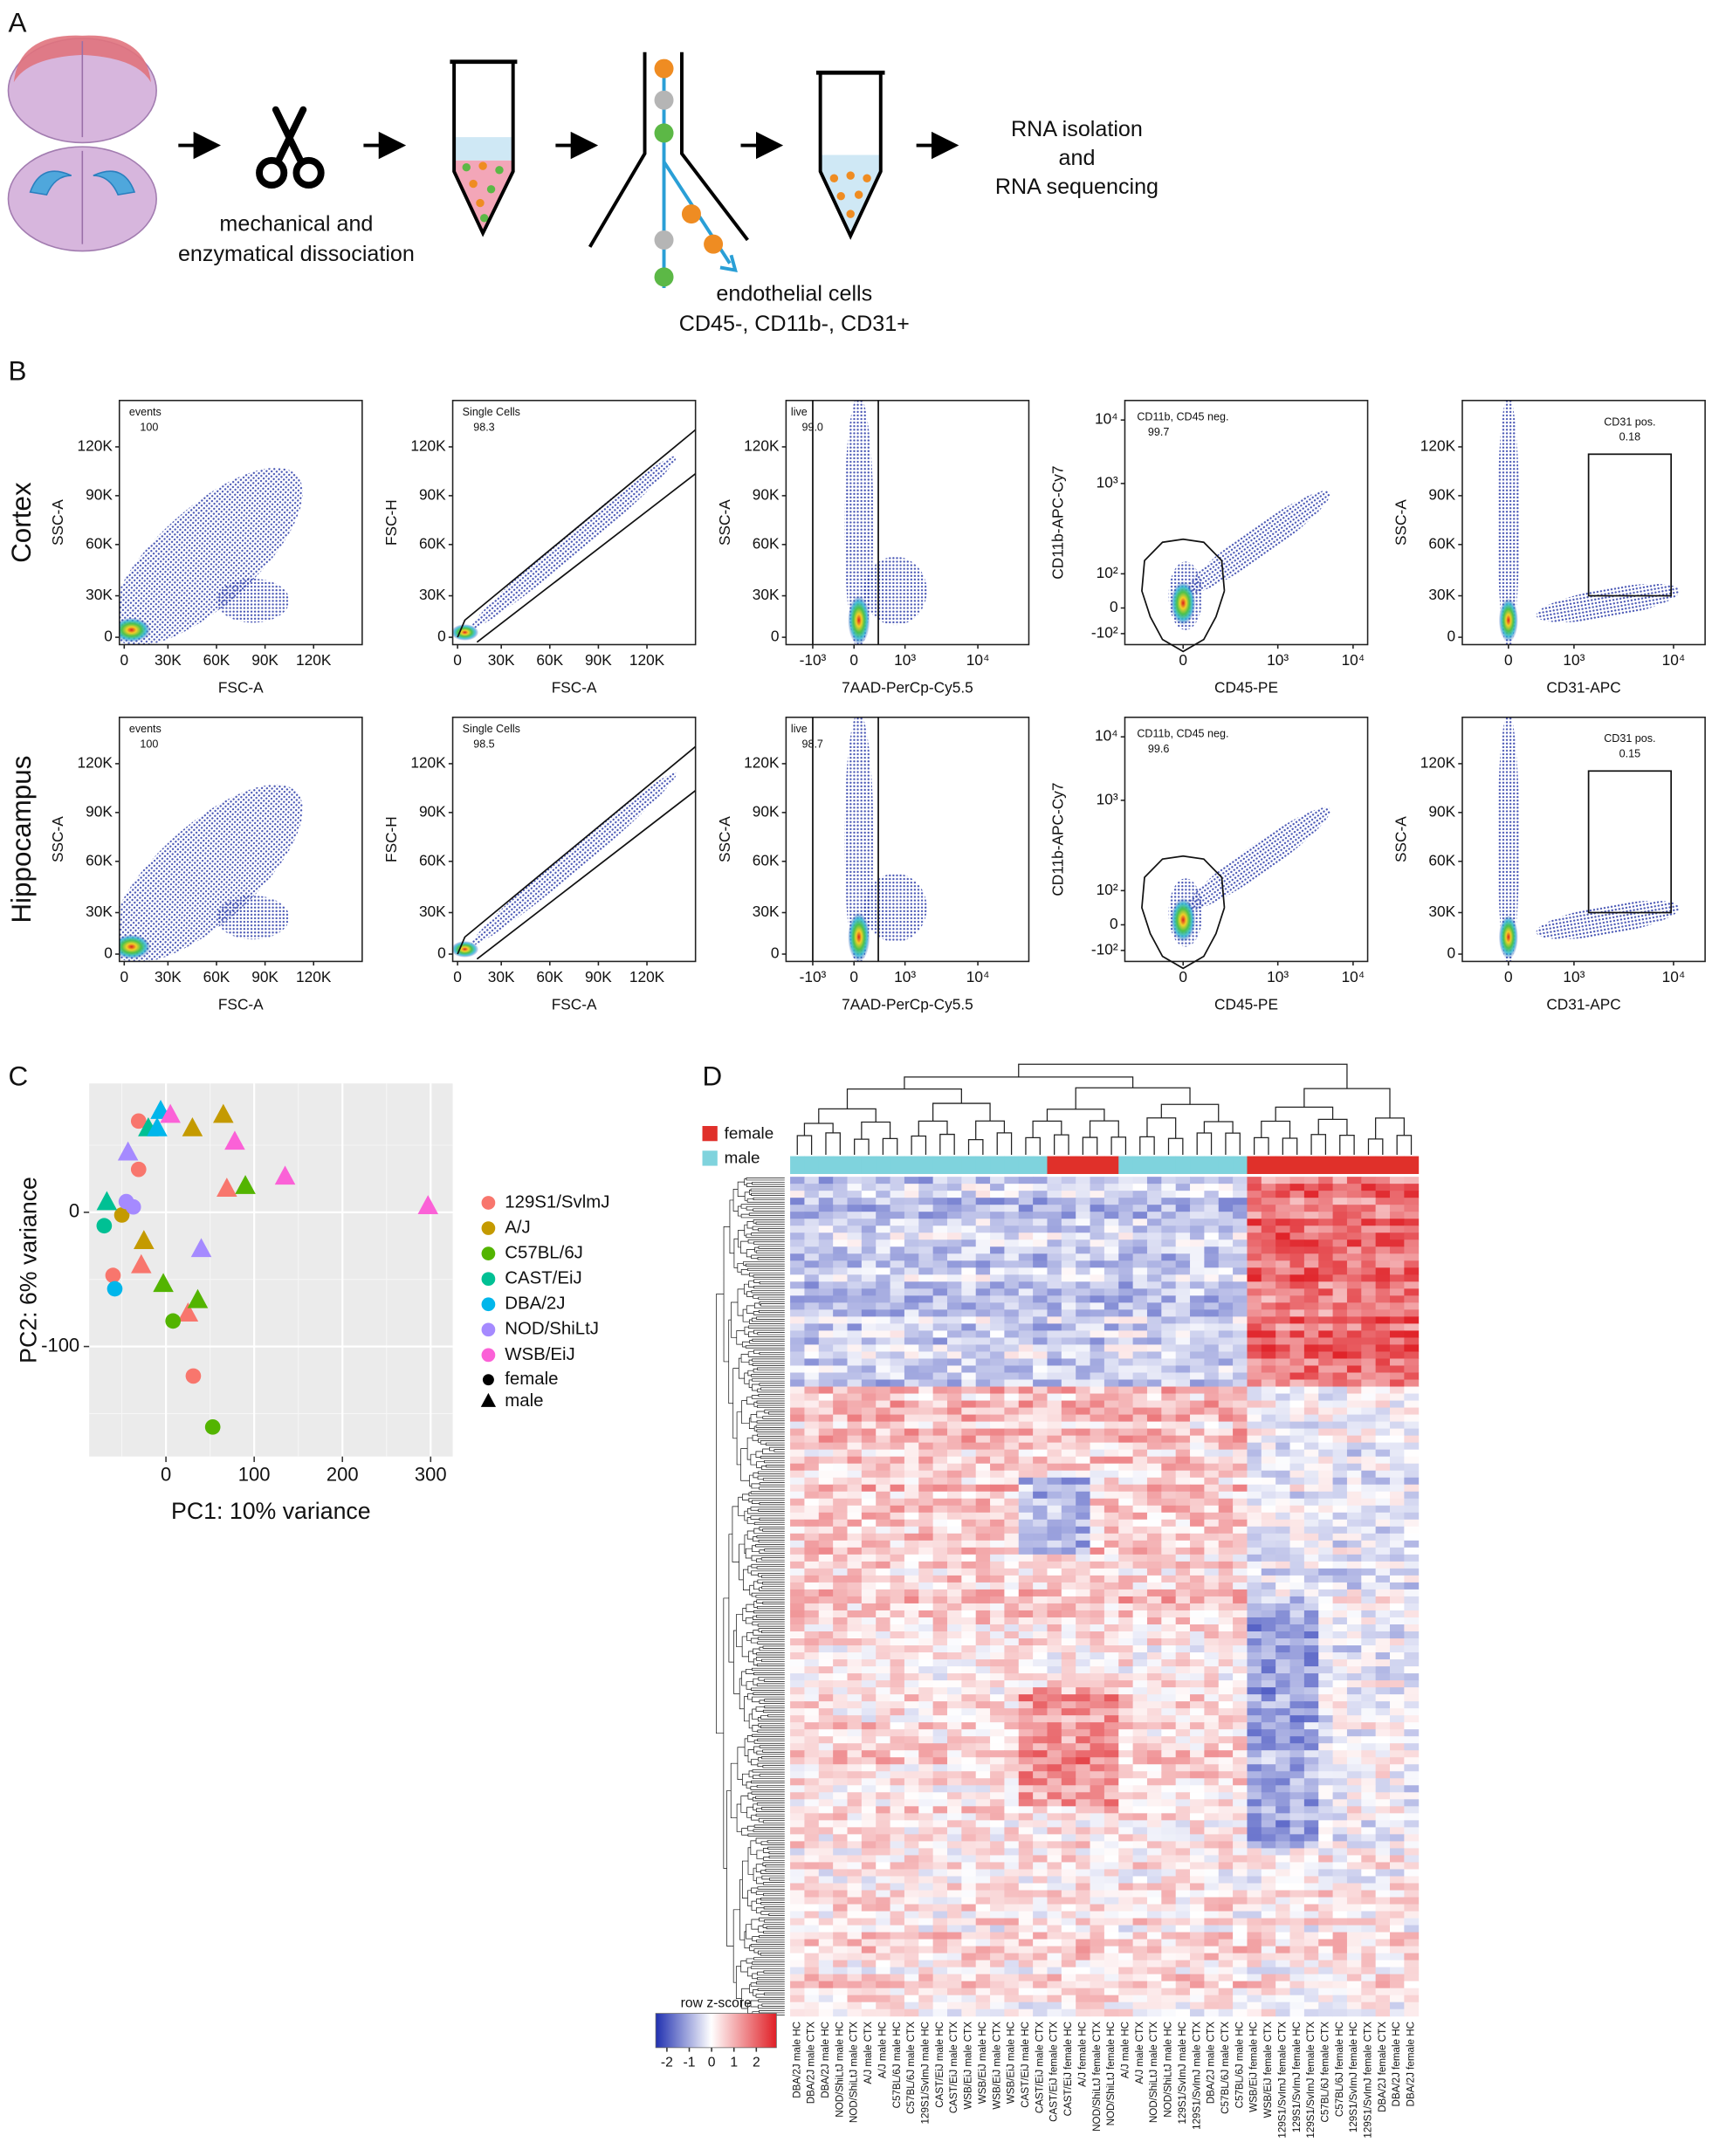 This screenshot has width=1712, height=2156. Describe the element at coordinates (1629, 421) in the screenshot. I see `gate-name: CD31 pos.` at that location.